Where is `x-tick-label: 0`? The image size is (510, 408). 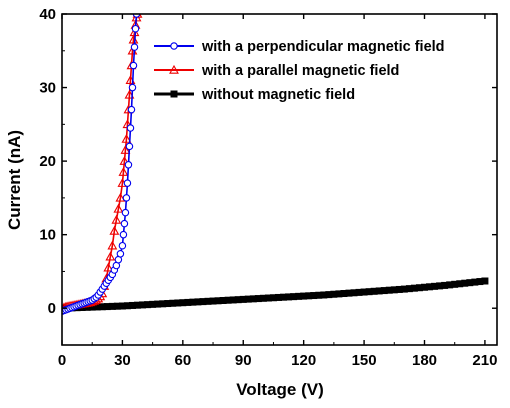 x-tick-label: 0 is located at coordinates (62, 360).